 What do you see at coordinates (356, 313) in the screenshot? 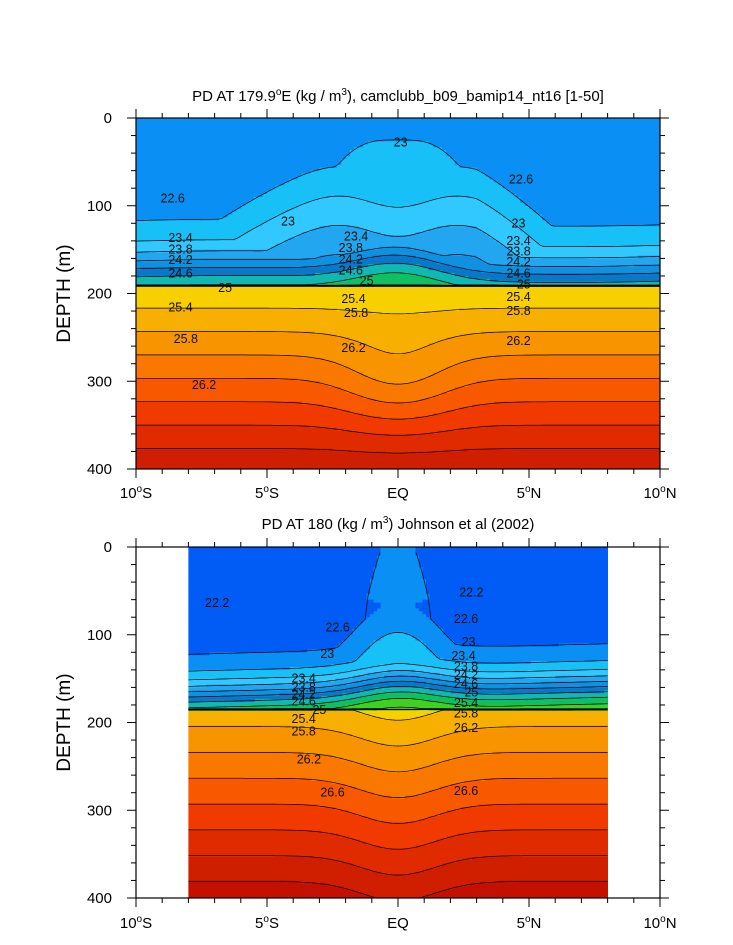
I see `contour-label: 25.8` at bounding box center [356, 313].